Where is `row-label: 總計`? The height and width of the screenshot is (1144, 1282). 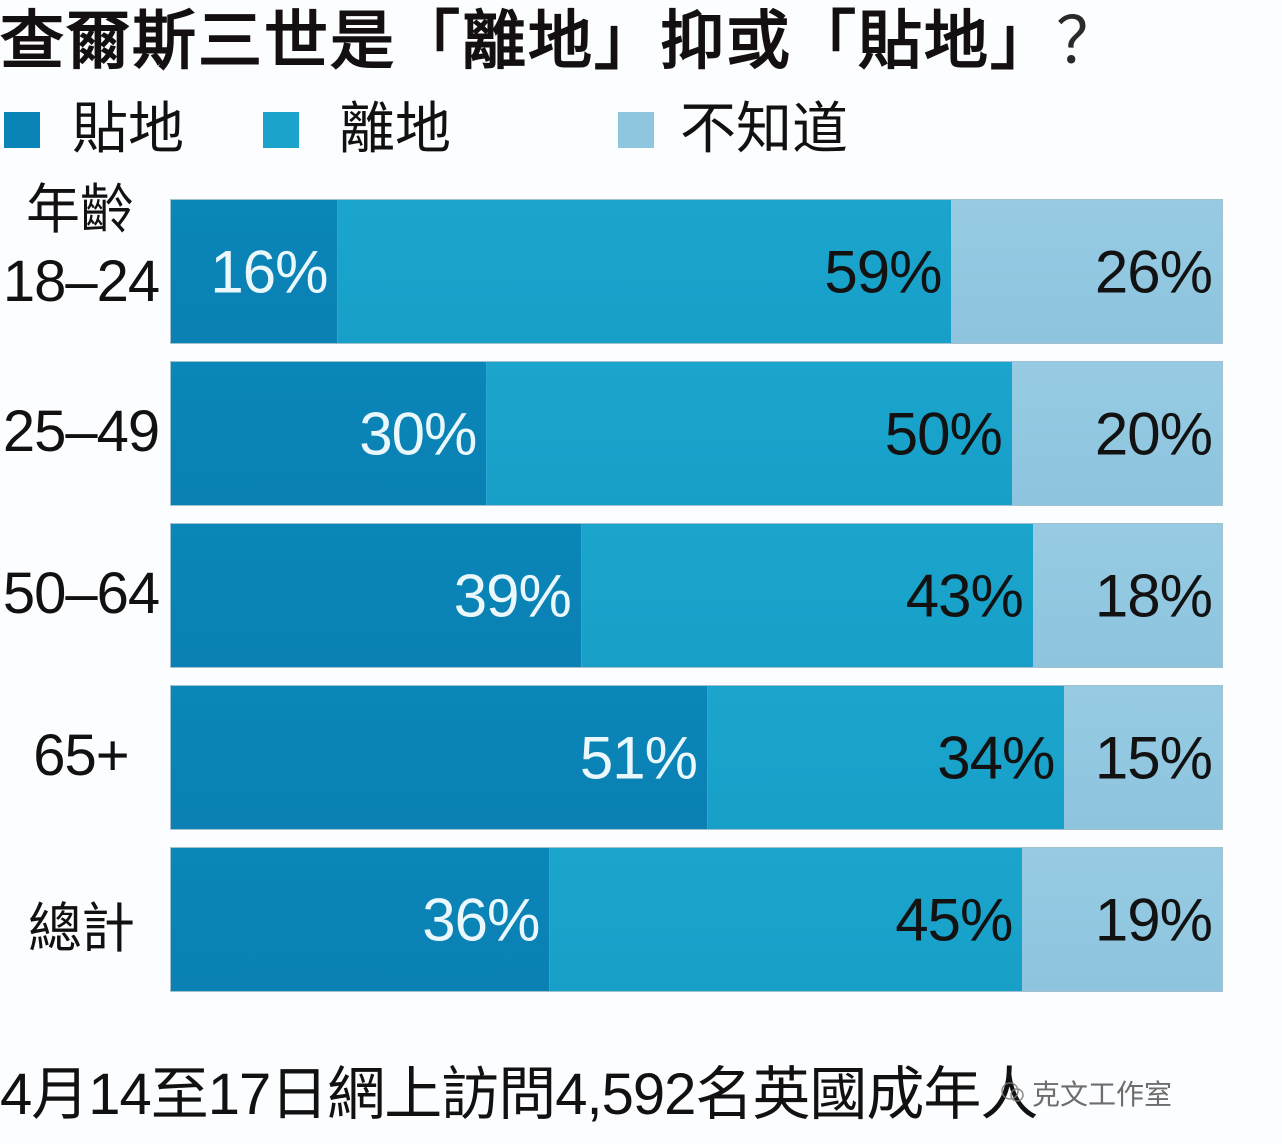
row-label: 總計 is located at coordinates (81, 928).